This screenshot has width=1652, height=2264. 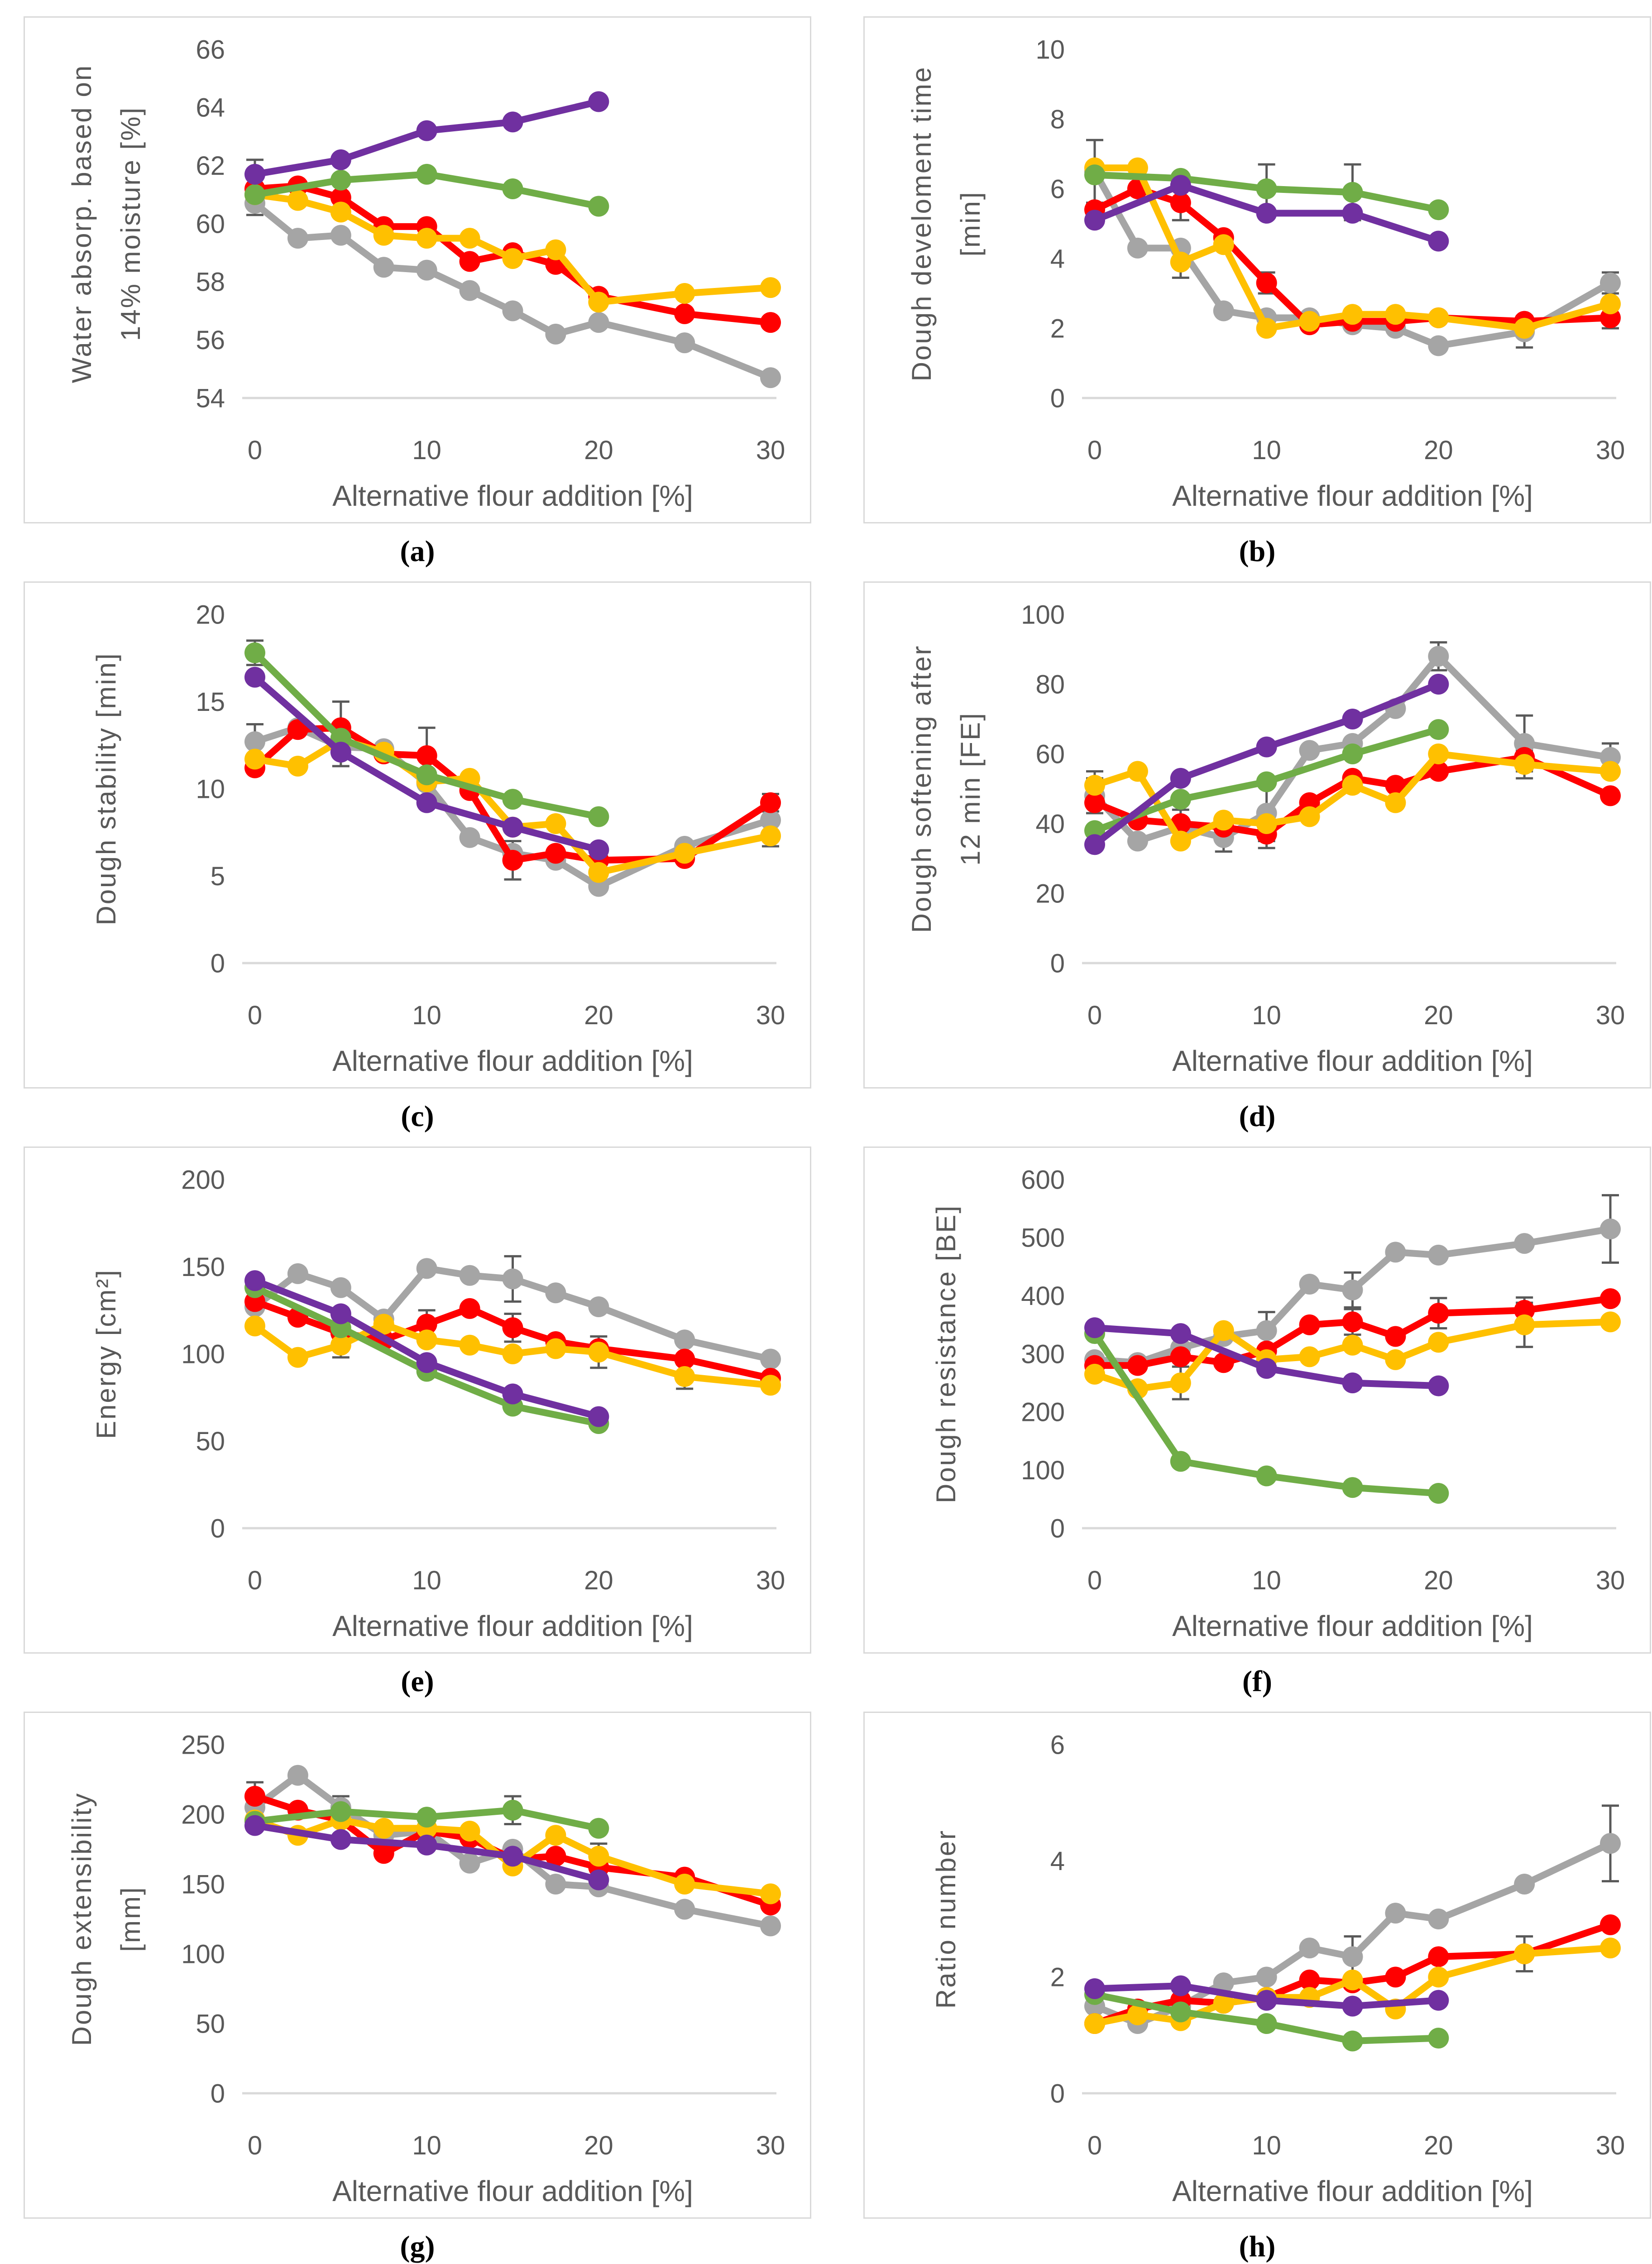 What do you see at coordinates (417, 2246) in the screenshot?
I see `caption-g: (g)` at bounding box center [417, 2246].